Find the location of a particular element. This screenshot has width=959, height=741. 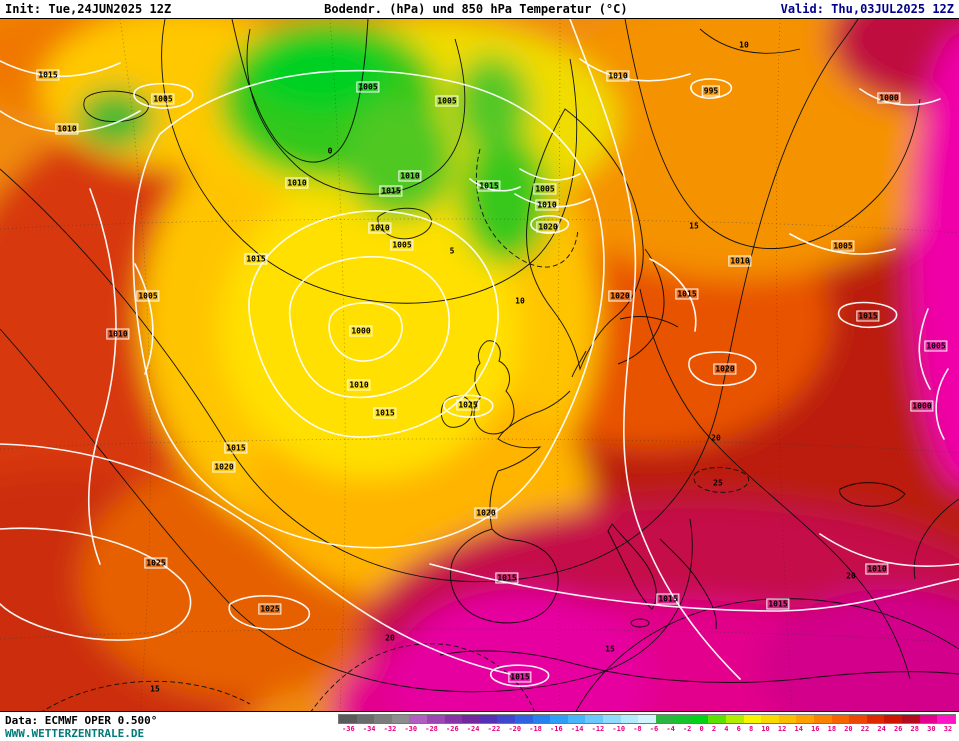

colorbar-tick: -16 is located at coordinates (556, 729).